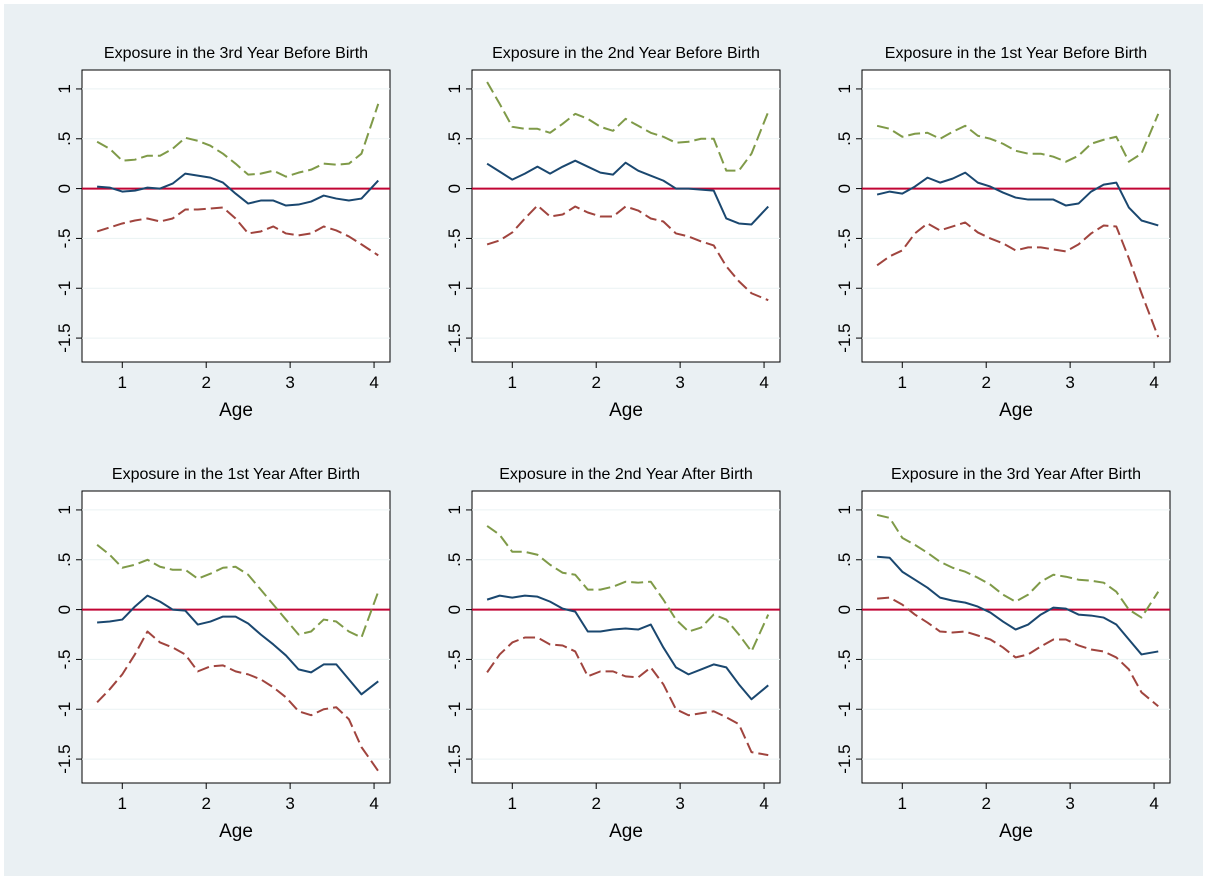 This screenshot has height=880, width=1207. What do you see at coordinates (626, 53) in the screenshot?
I see `panel-title: Exposure in the 2nd Year Before Birth` at bounding box center [626, 53].